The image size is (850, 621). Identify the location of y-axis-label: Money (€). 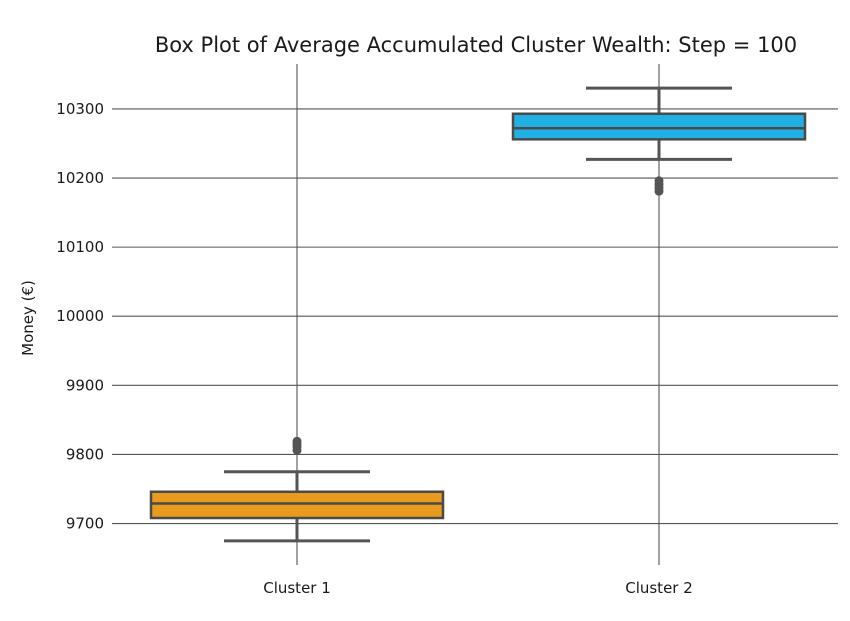
(28, 318).